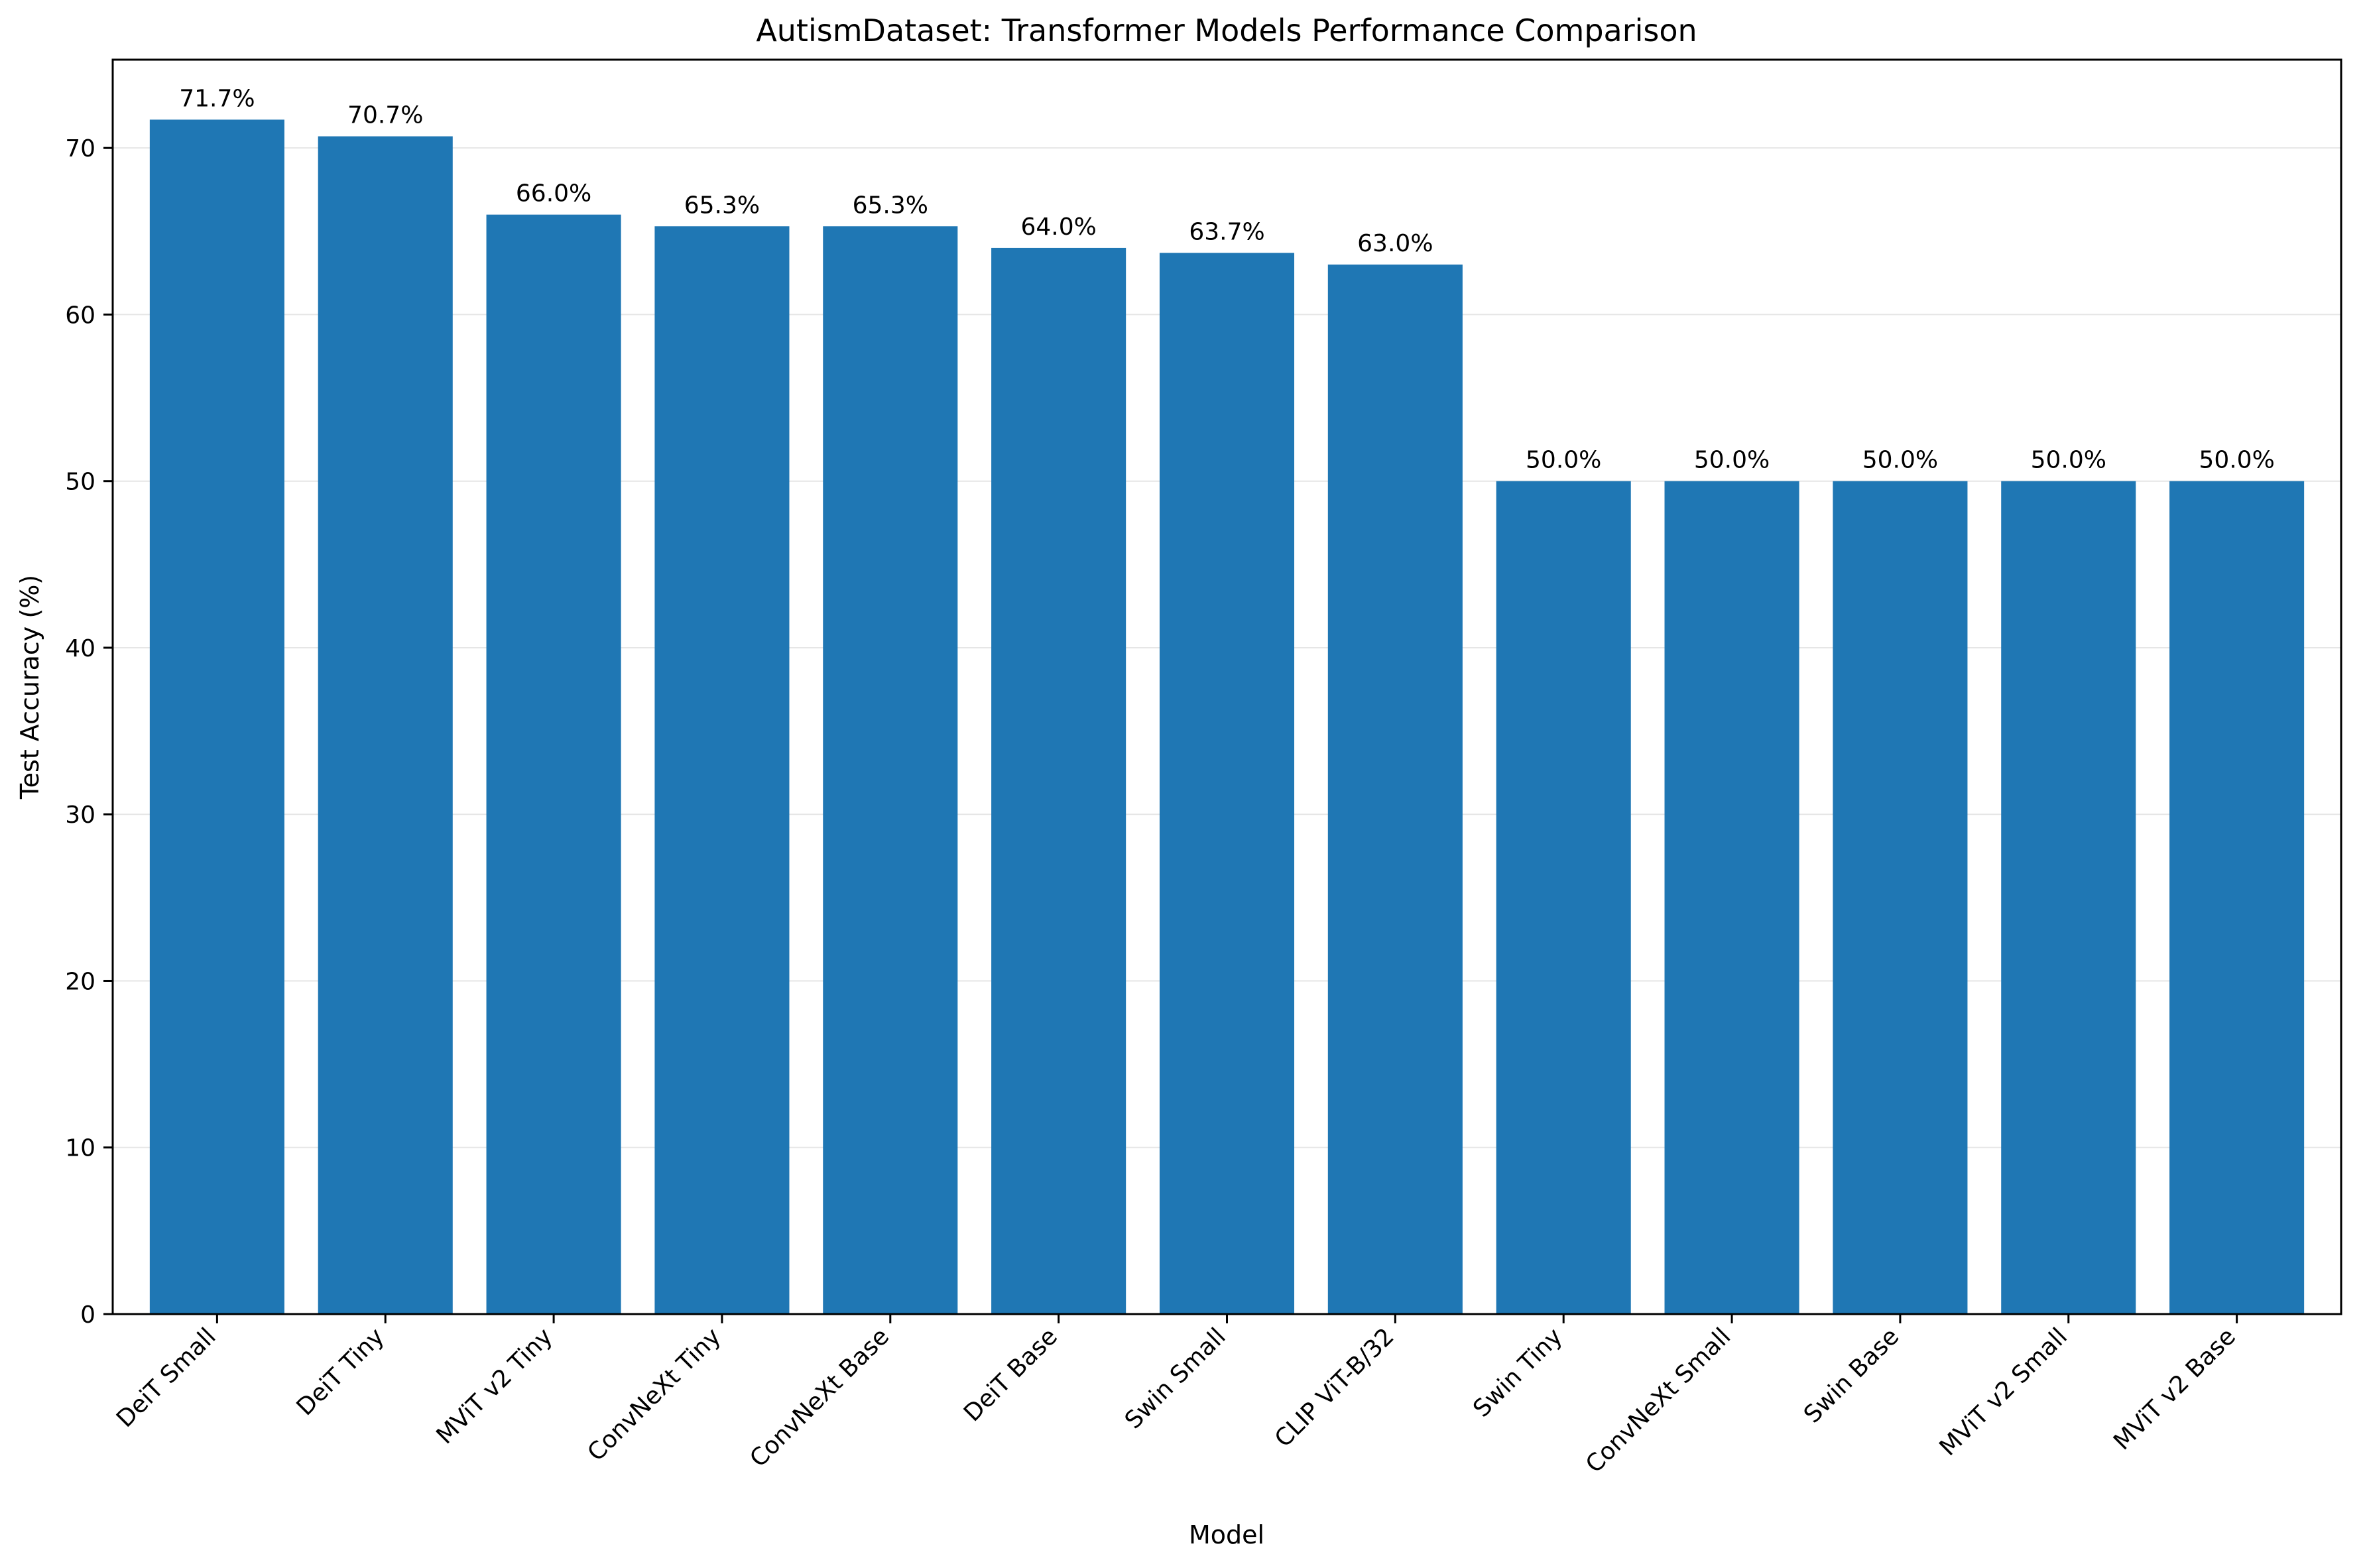  Describe the element at coordinates (217, 98) in the screenshot. I see `bar-value-label: 71.7%` at that location.